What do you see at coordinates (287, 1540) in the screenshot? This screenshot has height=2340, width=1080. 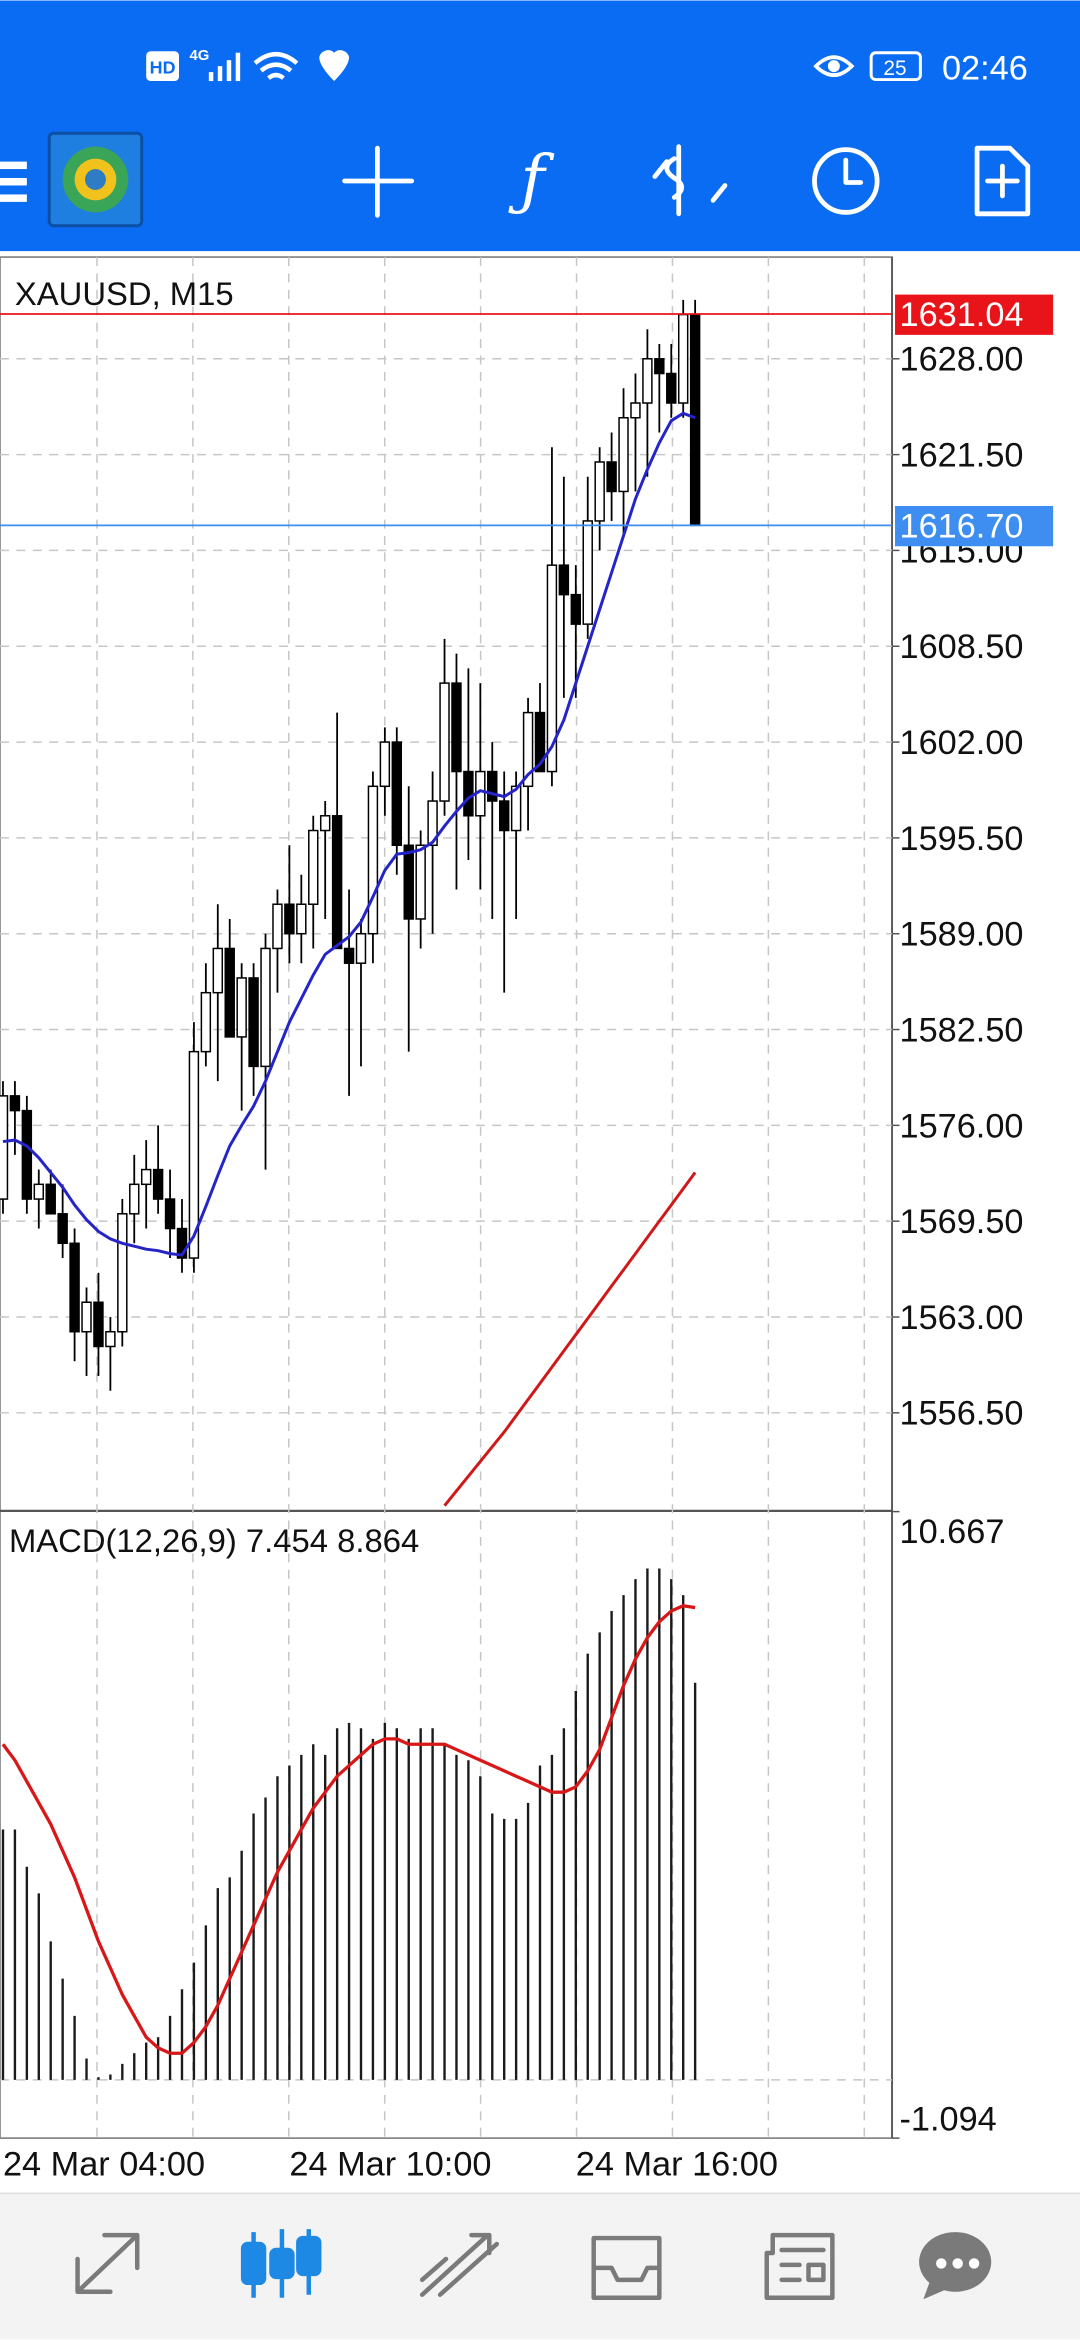 I see `macd-main-value: 7.454` at bounding box center [287, 1540].